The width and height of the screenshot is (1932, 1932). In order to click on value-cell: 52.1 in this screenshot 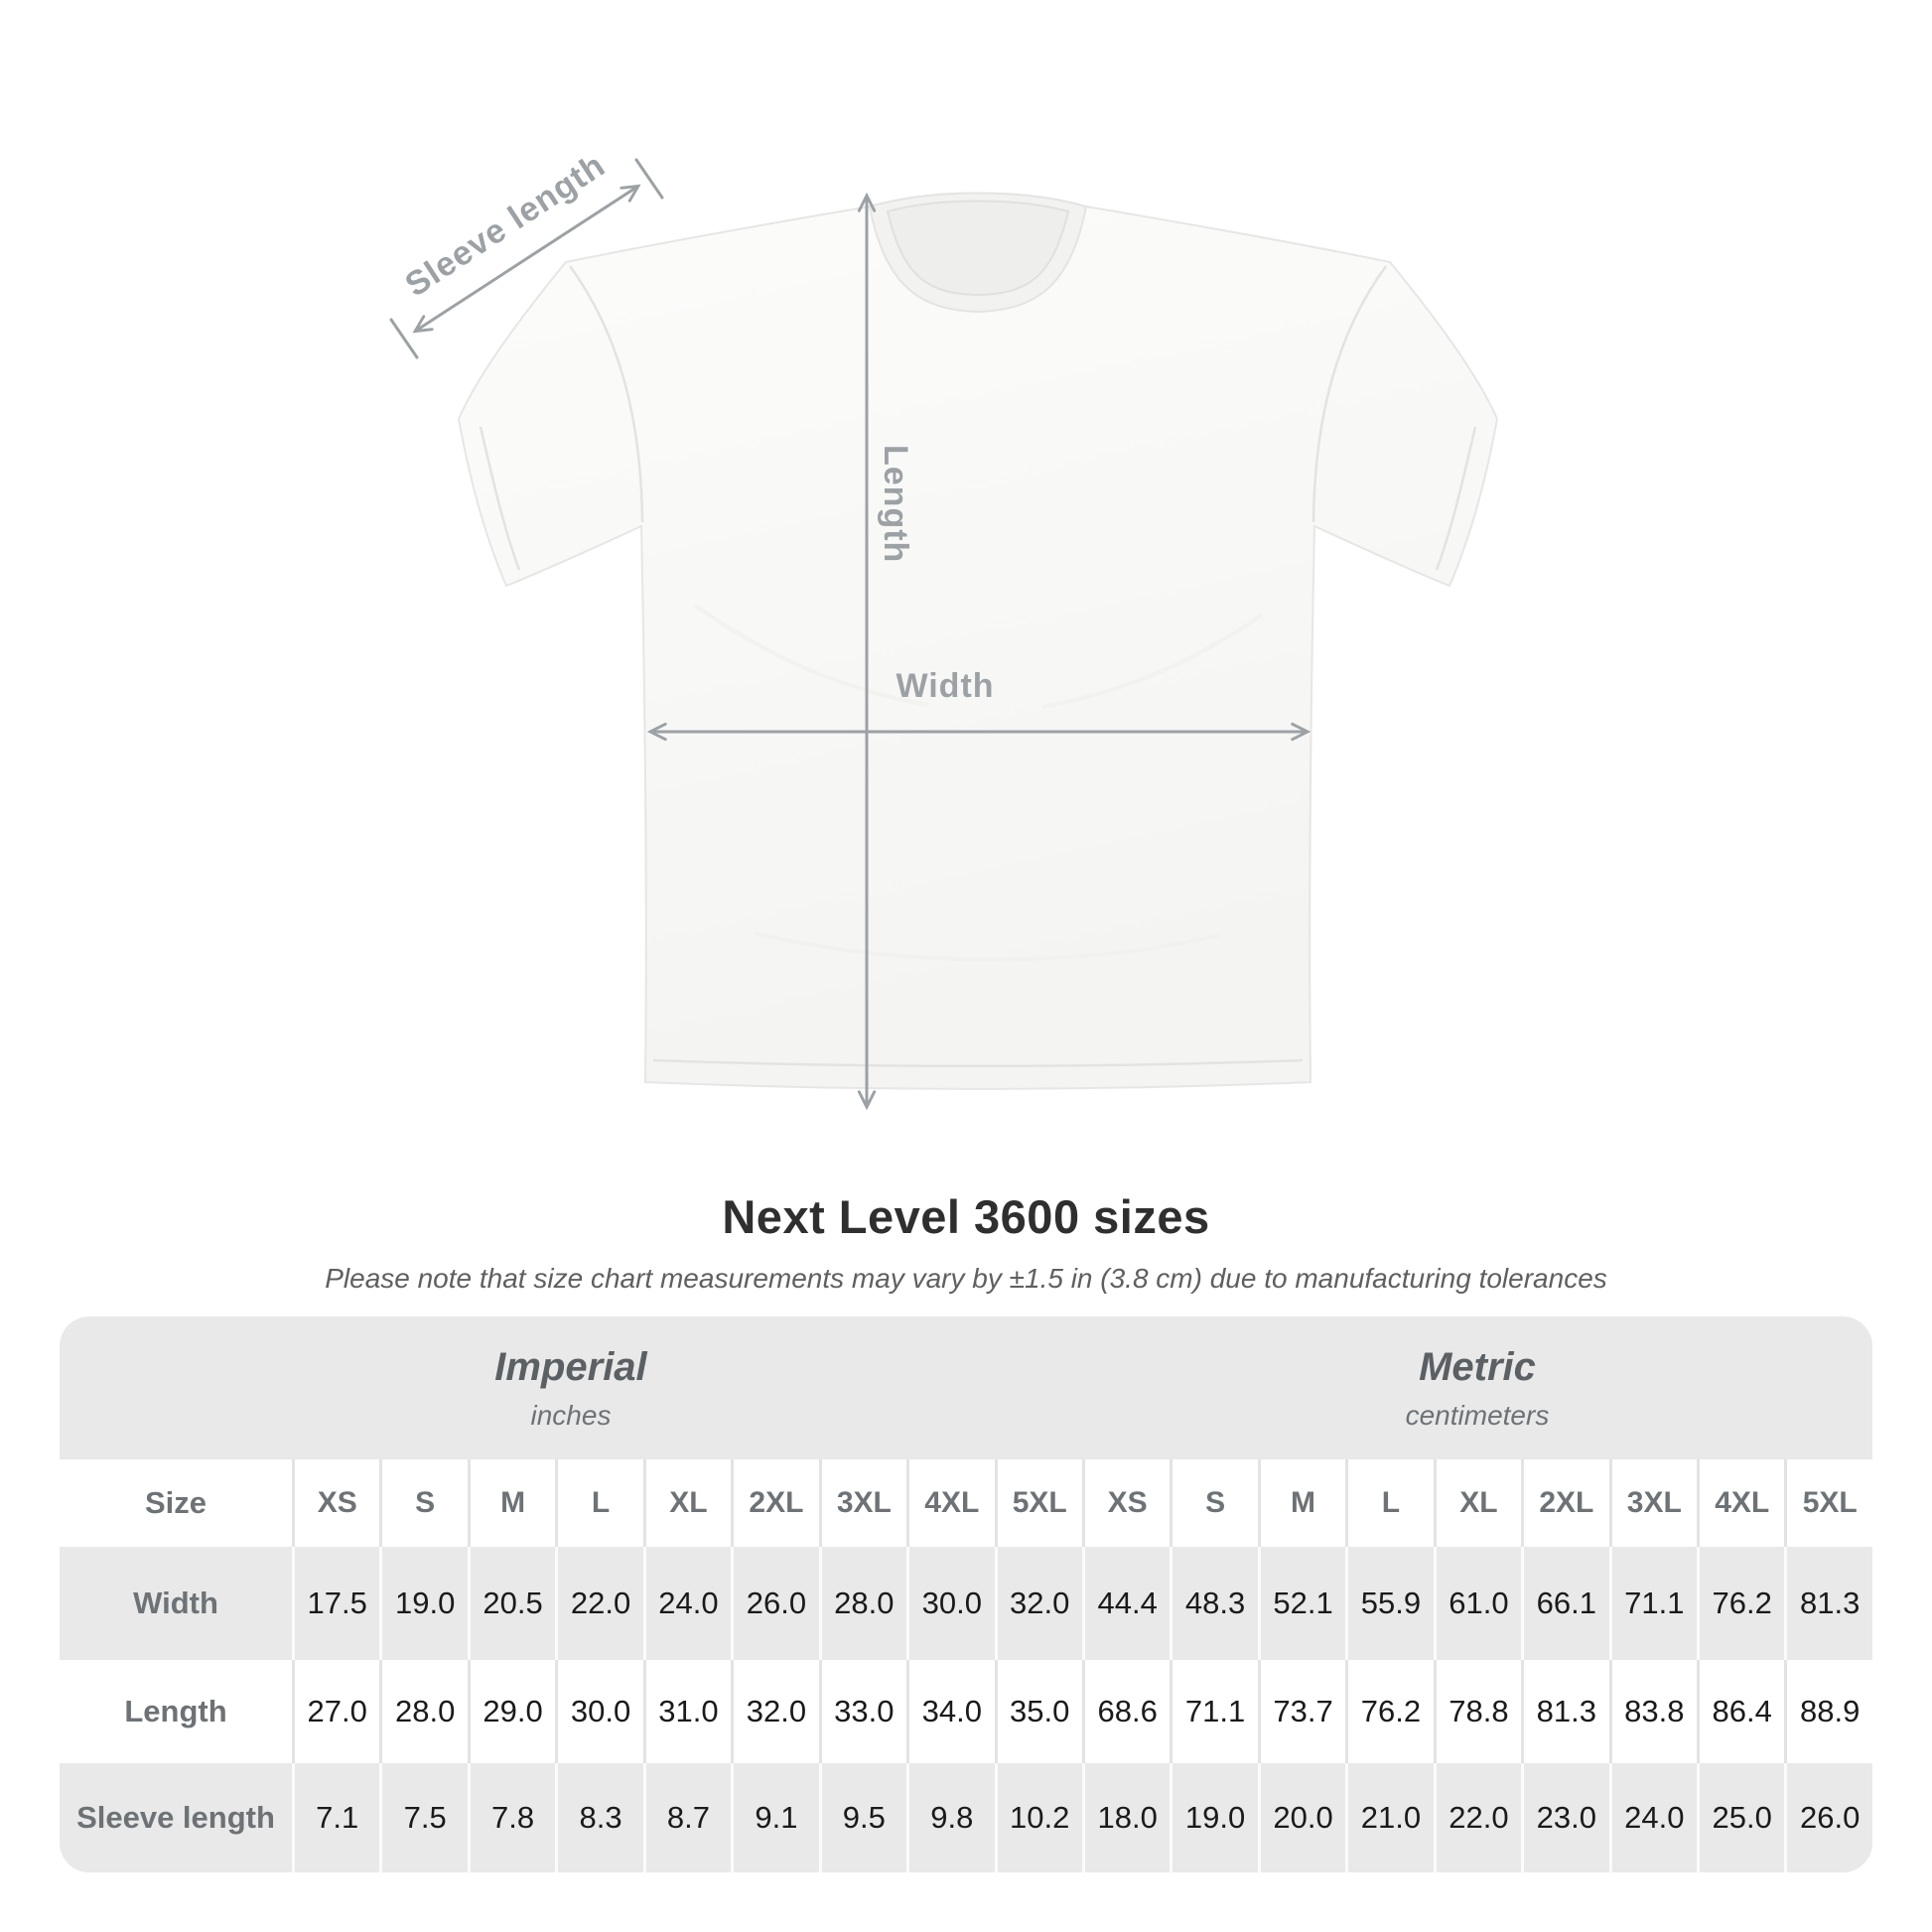, I will do `click(1301, 1603)`.